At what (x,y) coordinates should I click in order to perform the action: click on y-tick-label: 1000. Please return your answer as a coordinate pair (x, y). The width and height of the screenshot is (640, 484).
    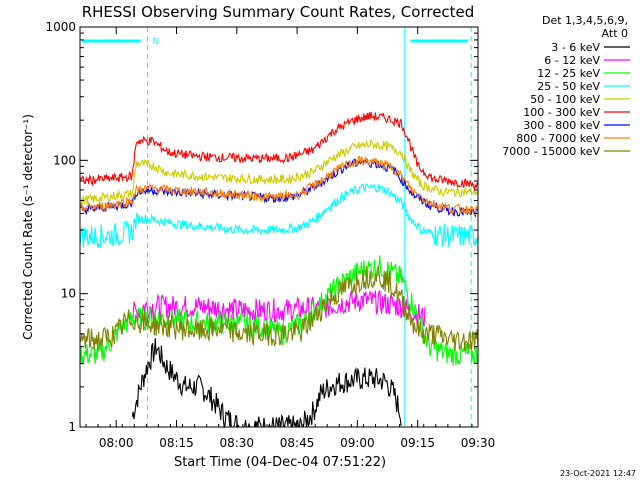
    Looking at the image, I should click on (60, 27).